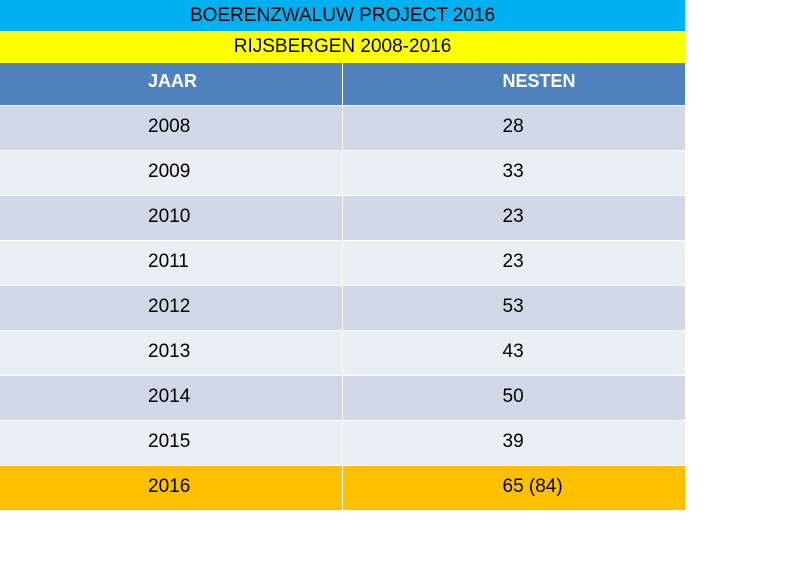 The image size is (800, 565). Describe the element at coordinates (171, 173) in the screenshot. I see `cell-year: 2009` at that location.